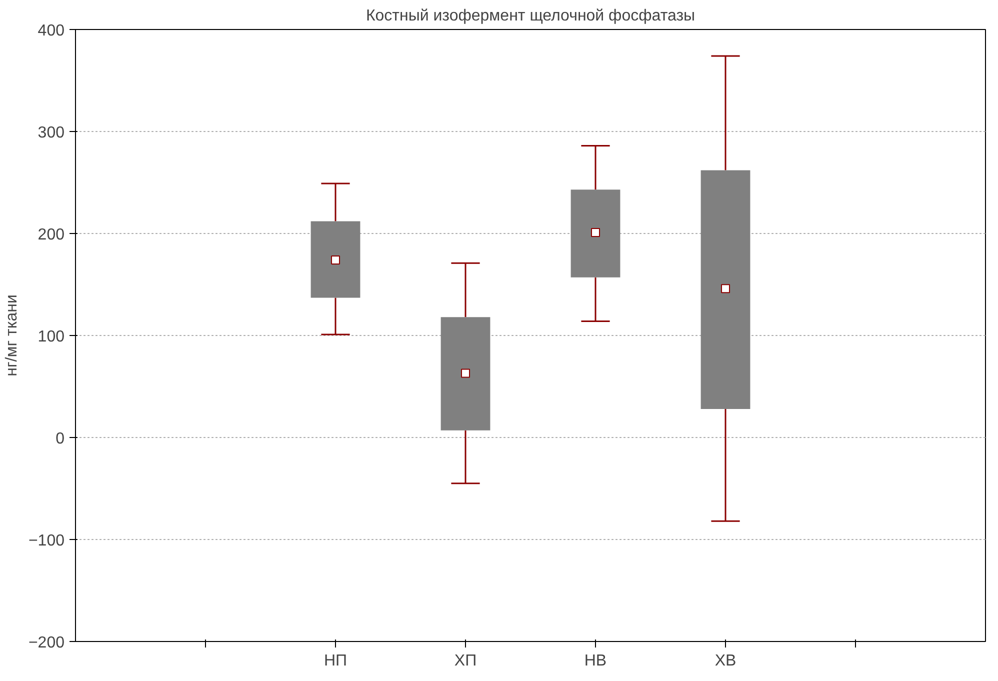 Image resolution: width=998 pixels, height=681 pixels. Describe the element at coordinates (465, 661) in the screenshot. I see `x-tick-label: ХП` at that location.